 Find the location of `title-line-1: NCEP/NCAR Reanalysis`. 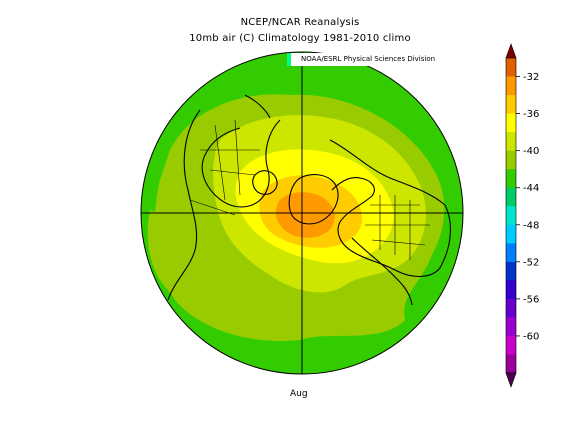

title-line-1: NCEP/NCAR Reanalysis is located at coordinates (300, 22).